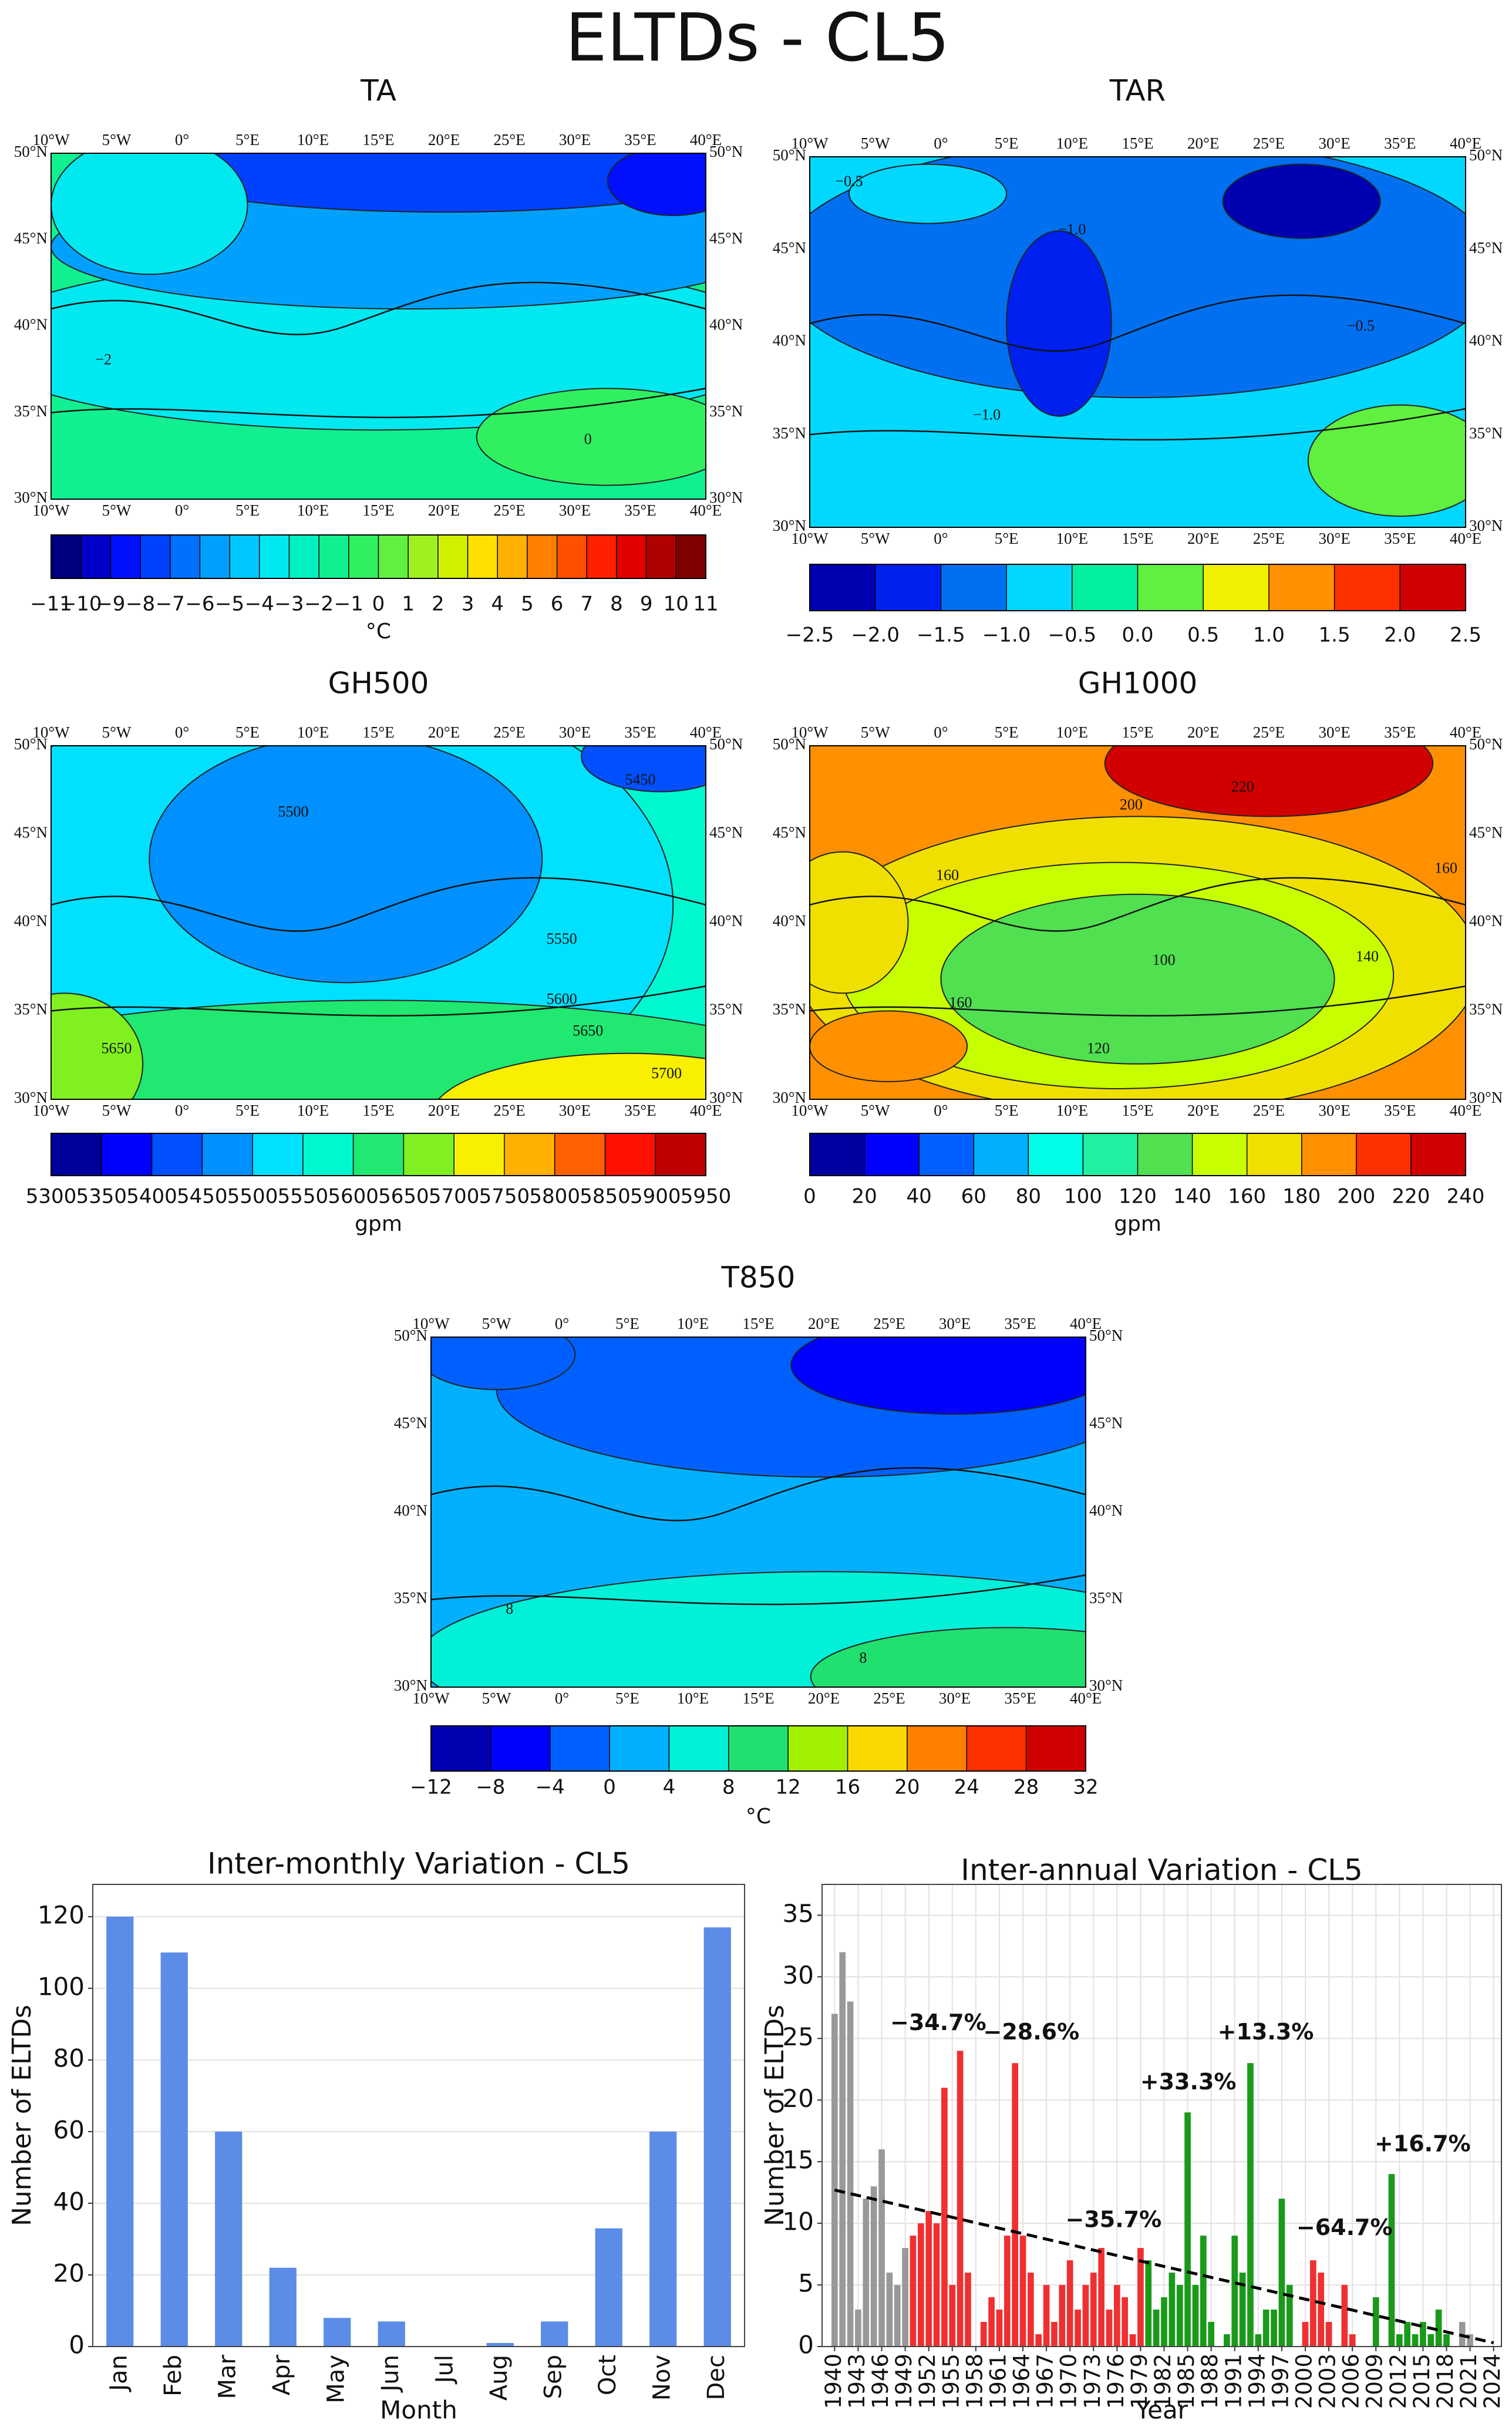 This screenshot has height=2427, width=1512. Describe the element at coordinates (303, 1197) in the screenshot. I see `colorbar-tick-label: 5550` at that location.